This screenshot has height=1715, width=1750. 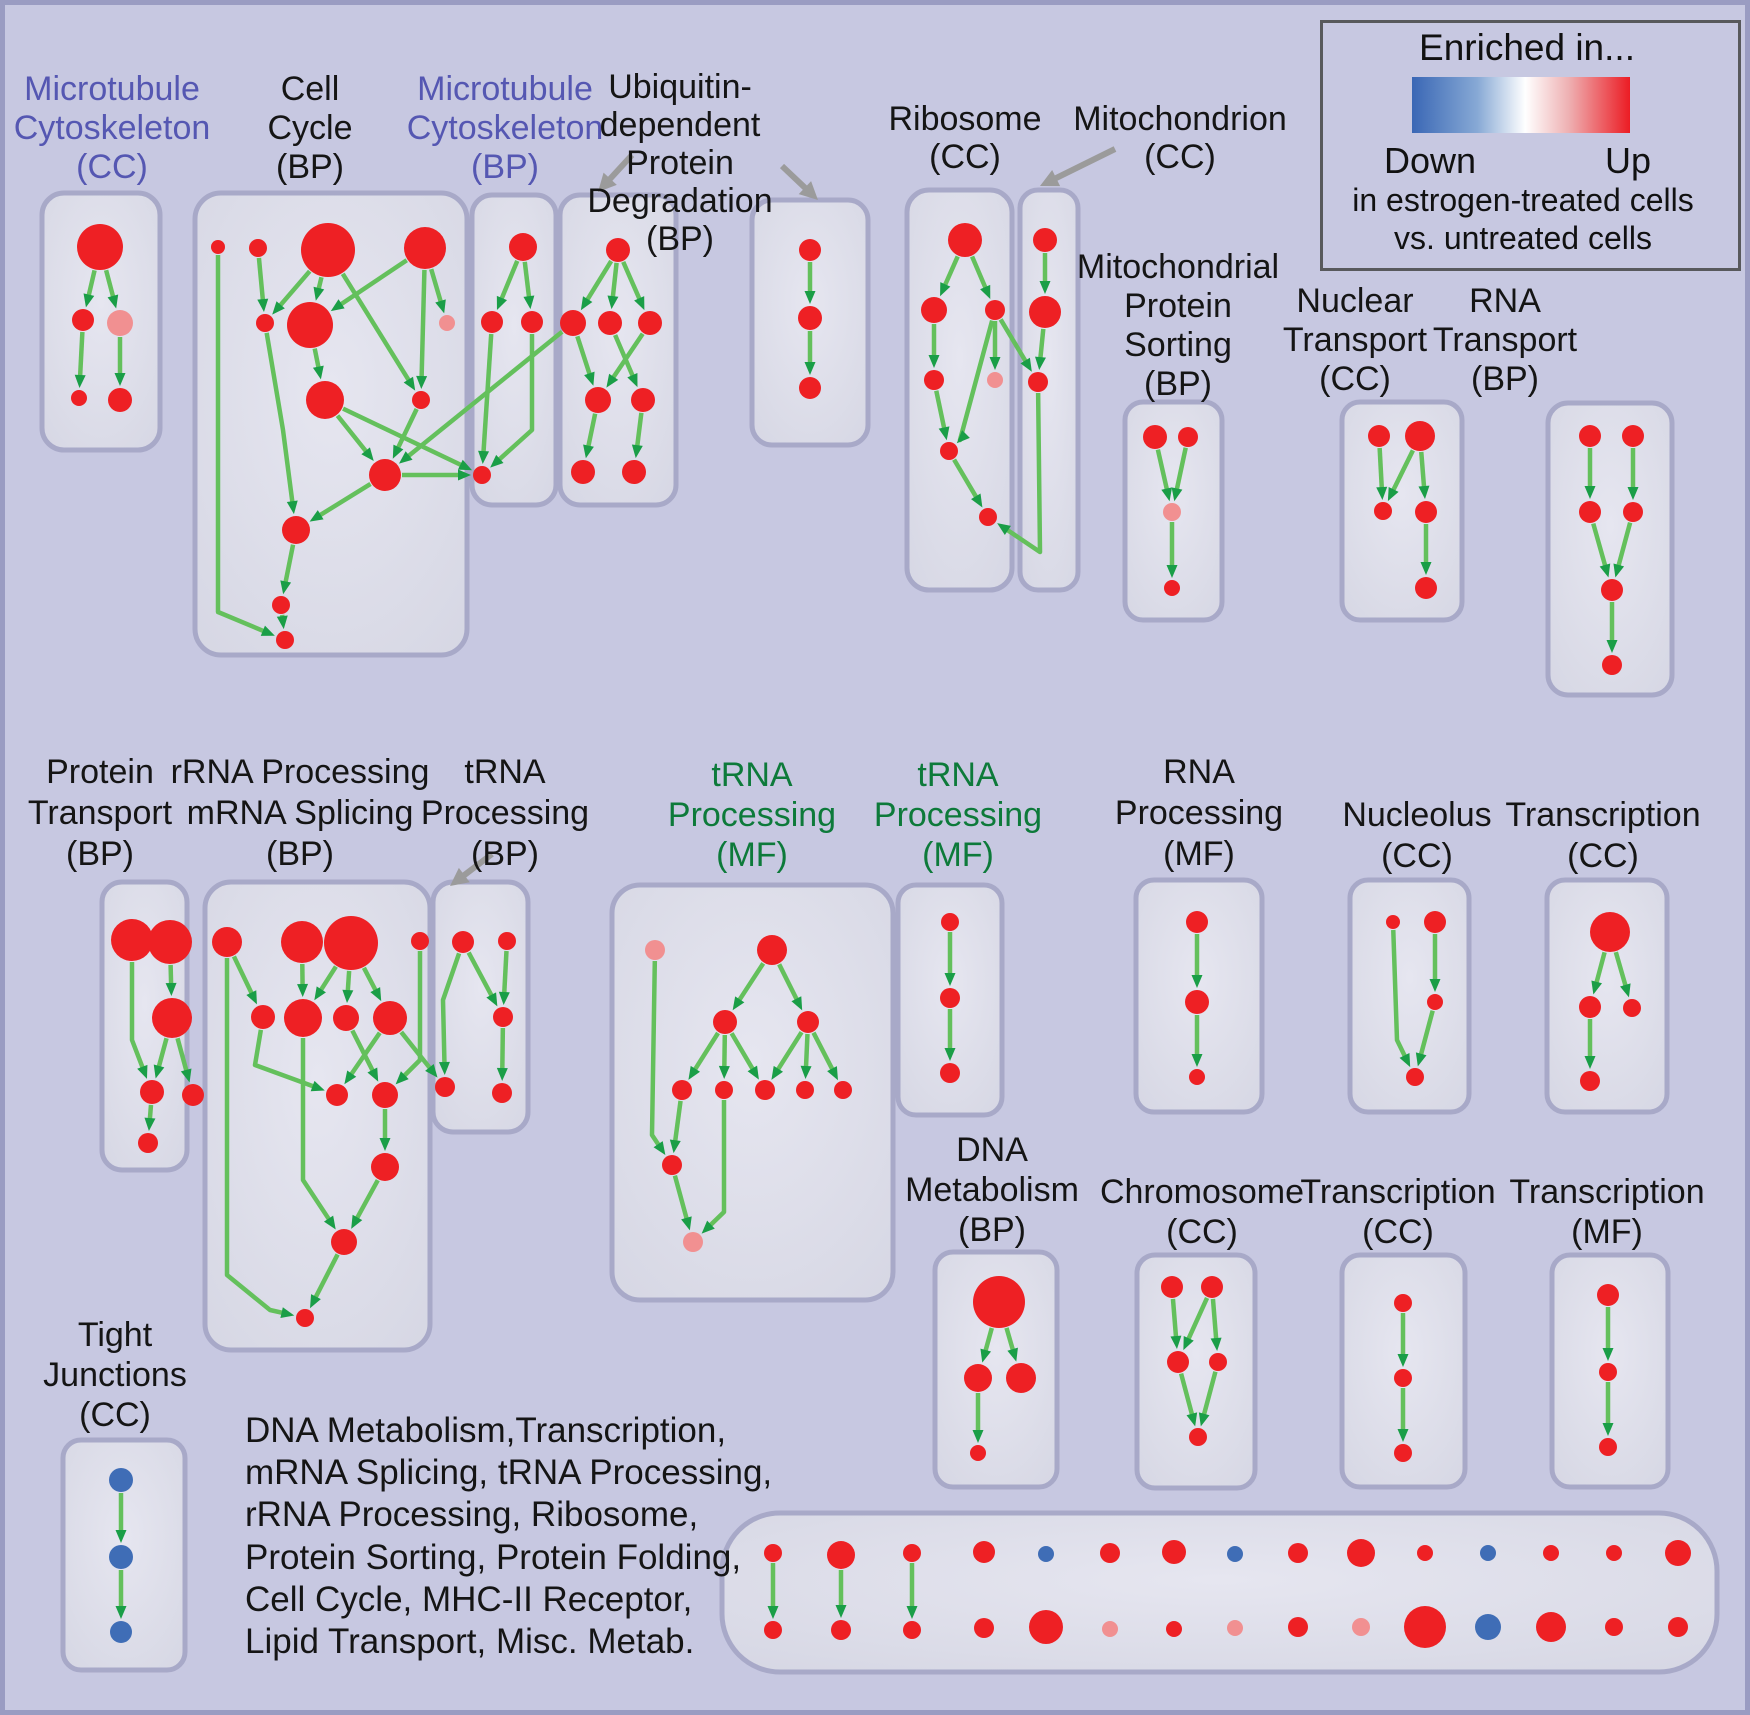 I want to click on misc-text-line: rRNA Processing, Ribosome,, so click(x=472, y=1515).